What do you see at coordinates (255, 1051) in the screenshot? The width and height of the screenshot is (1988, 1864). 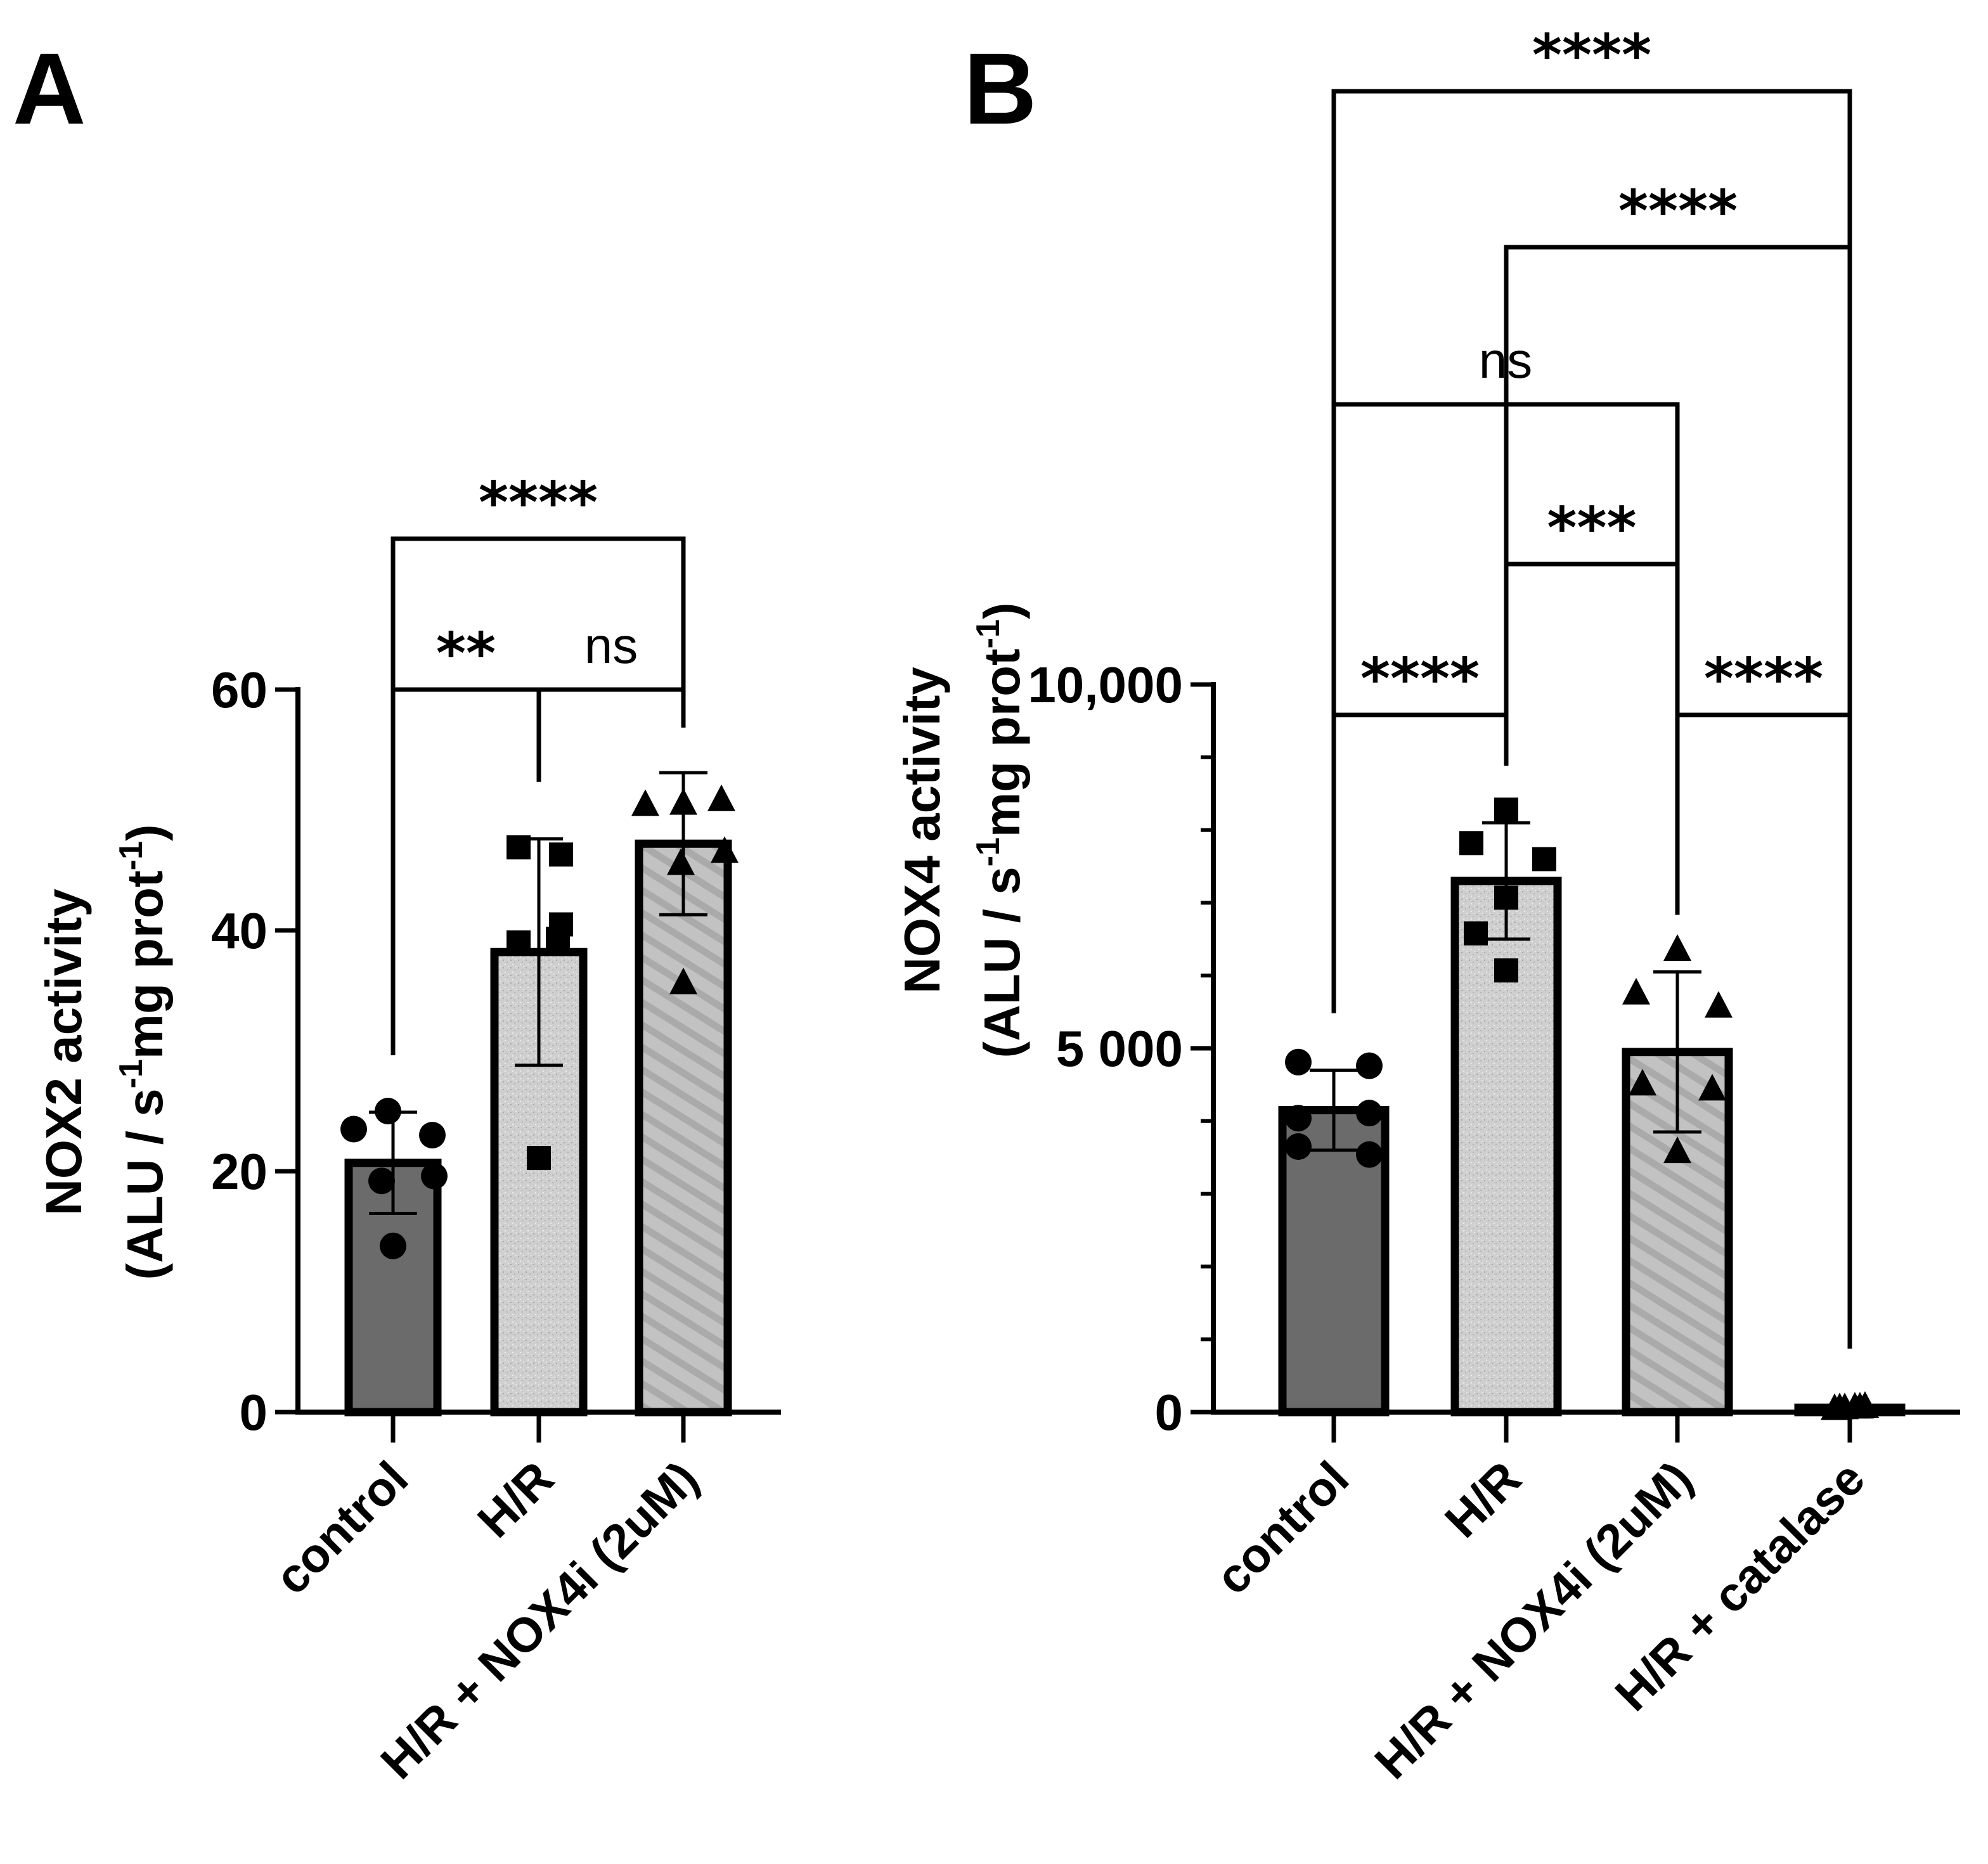 I see `y-axis-a: 0 20 40 60` at bounding box center [255, 1051].